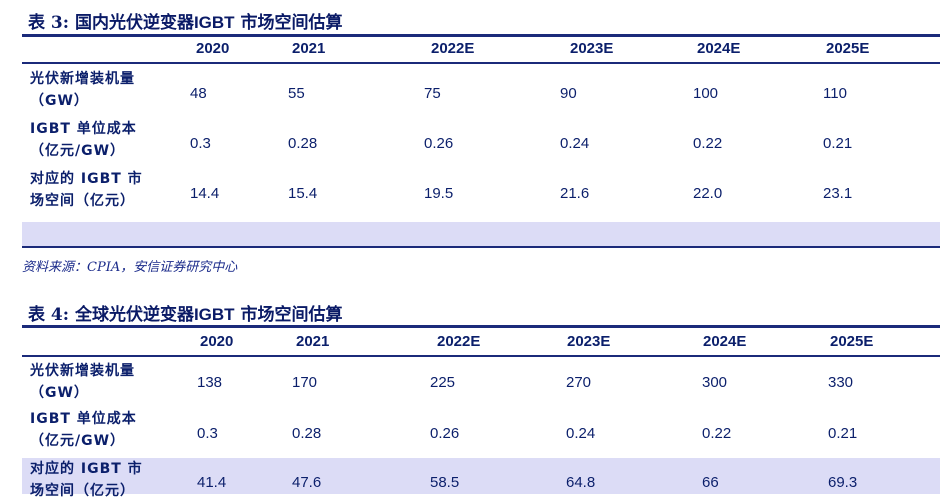  What do you see at coordinates (105, 430) in the screenshot?
I see `table4-row2-label: IGBT 单位成本 （亿元/GW）` at bounding box center [105, 430].